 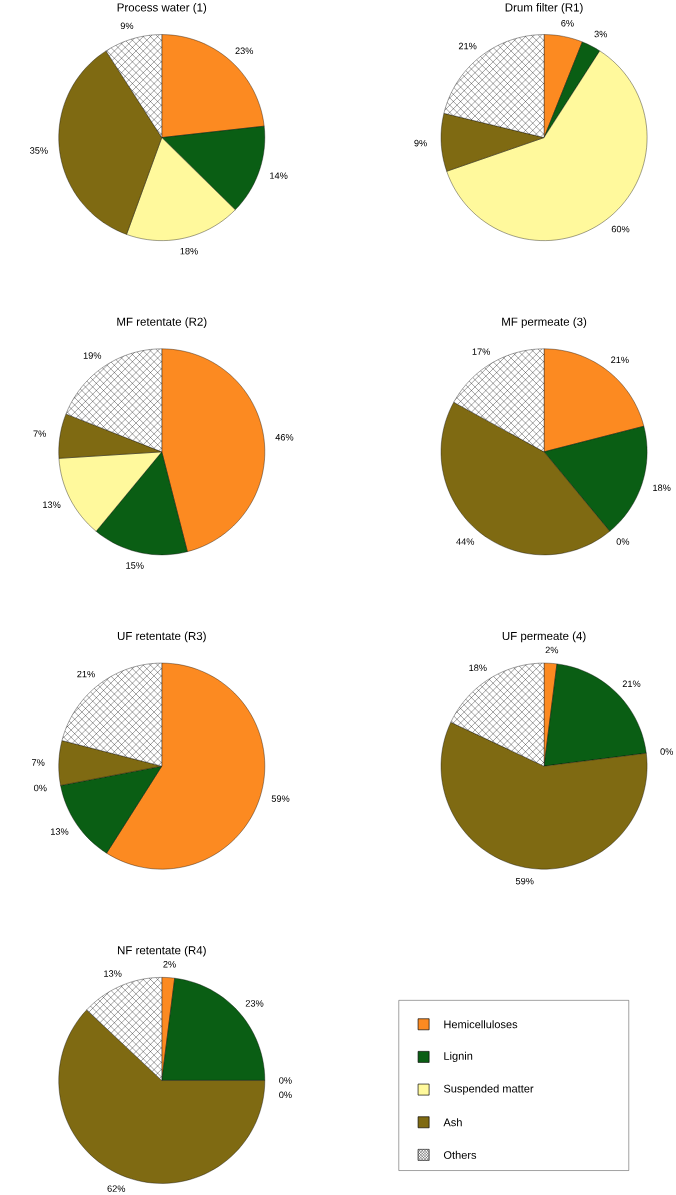 I want to click on data-label: 17%, so click(x=481, y=351).